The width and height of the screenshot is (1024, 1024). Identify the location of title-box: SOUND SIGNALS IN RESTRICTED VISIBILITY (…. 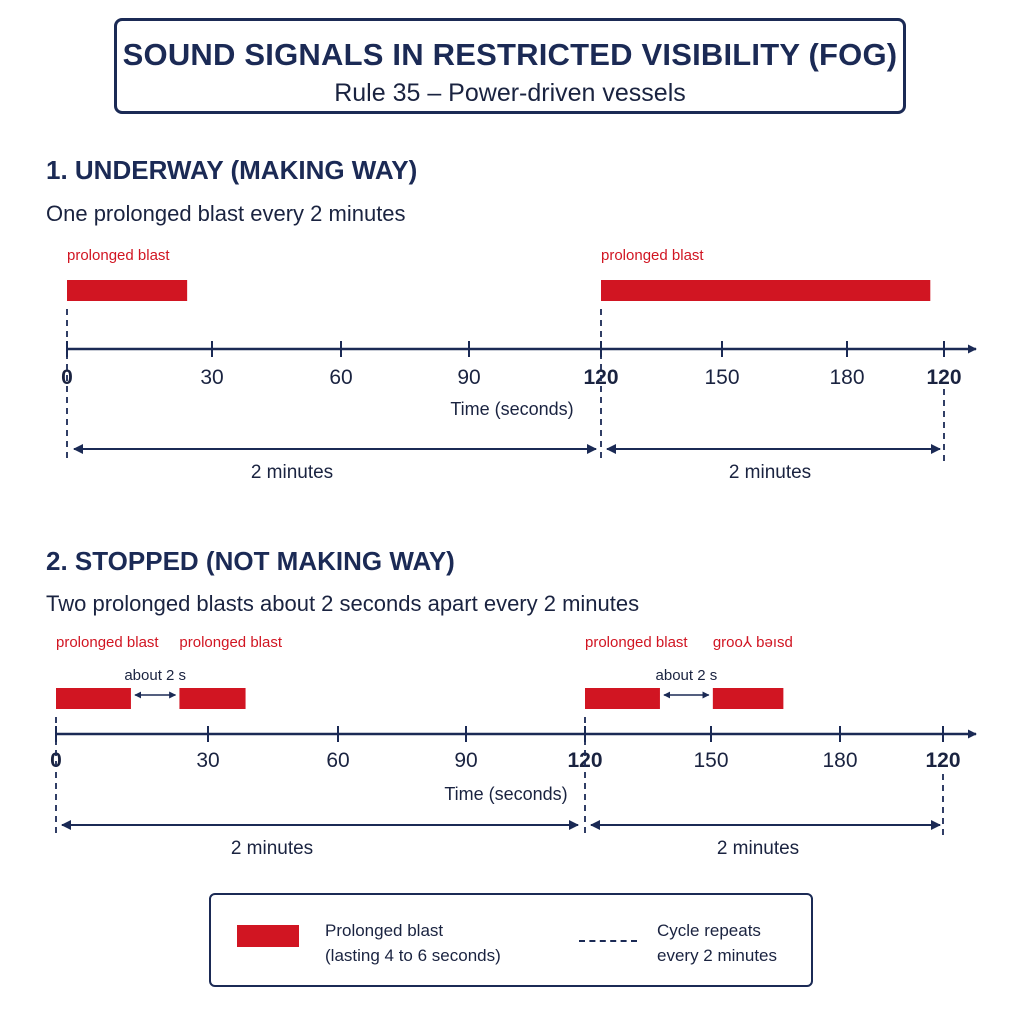
(510, 66).